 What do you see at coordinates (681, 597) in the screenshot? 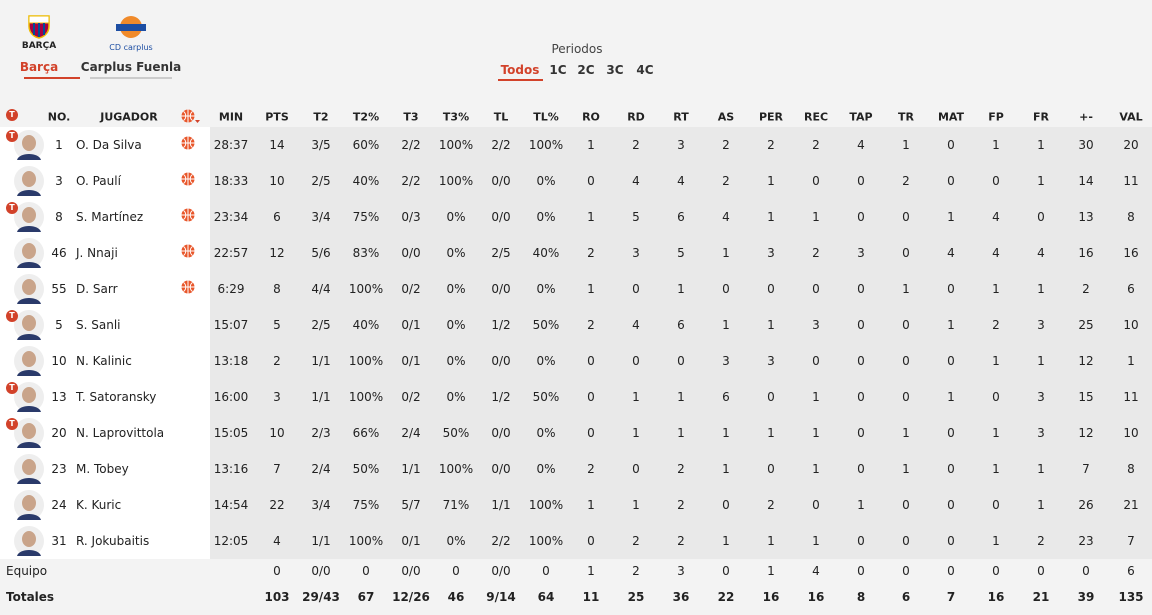
I see `footer-cell: 36` at bounding box center [681, 597].